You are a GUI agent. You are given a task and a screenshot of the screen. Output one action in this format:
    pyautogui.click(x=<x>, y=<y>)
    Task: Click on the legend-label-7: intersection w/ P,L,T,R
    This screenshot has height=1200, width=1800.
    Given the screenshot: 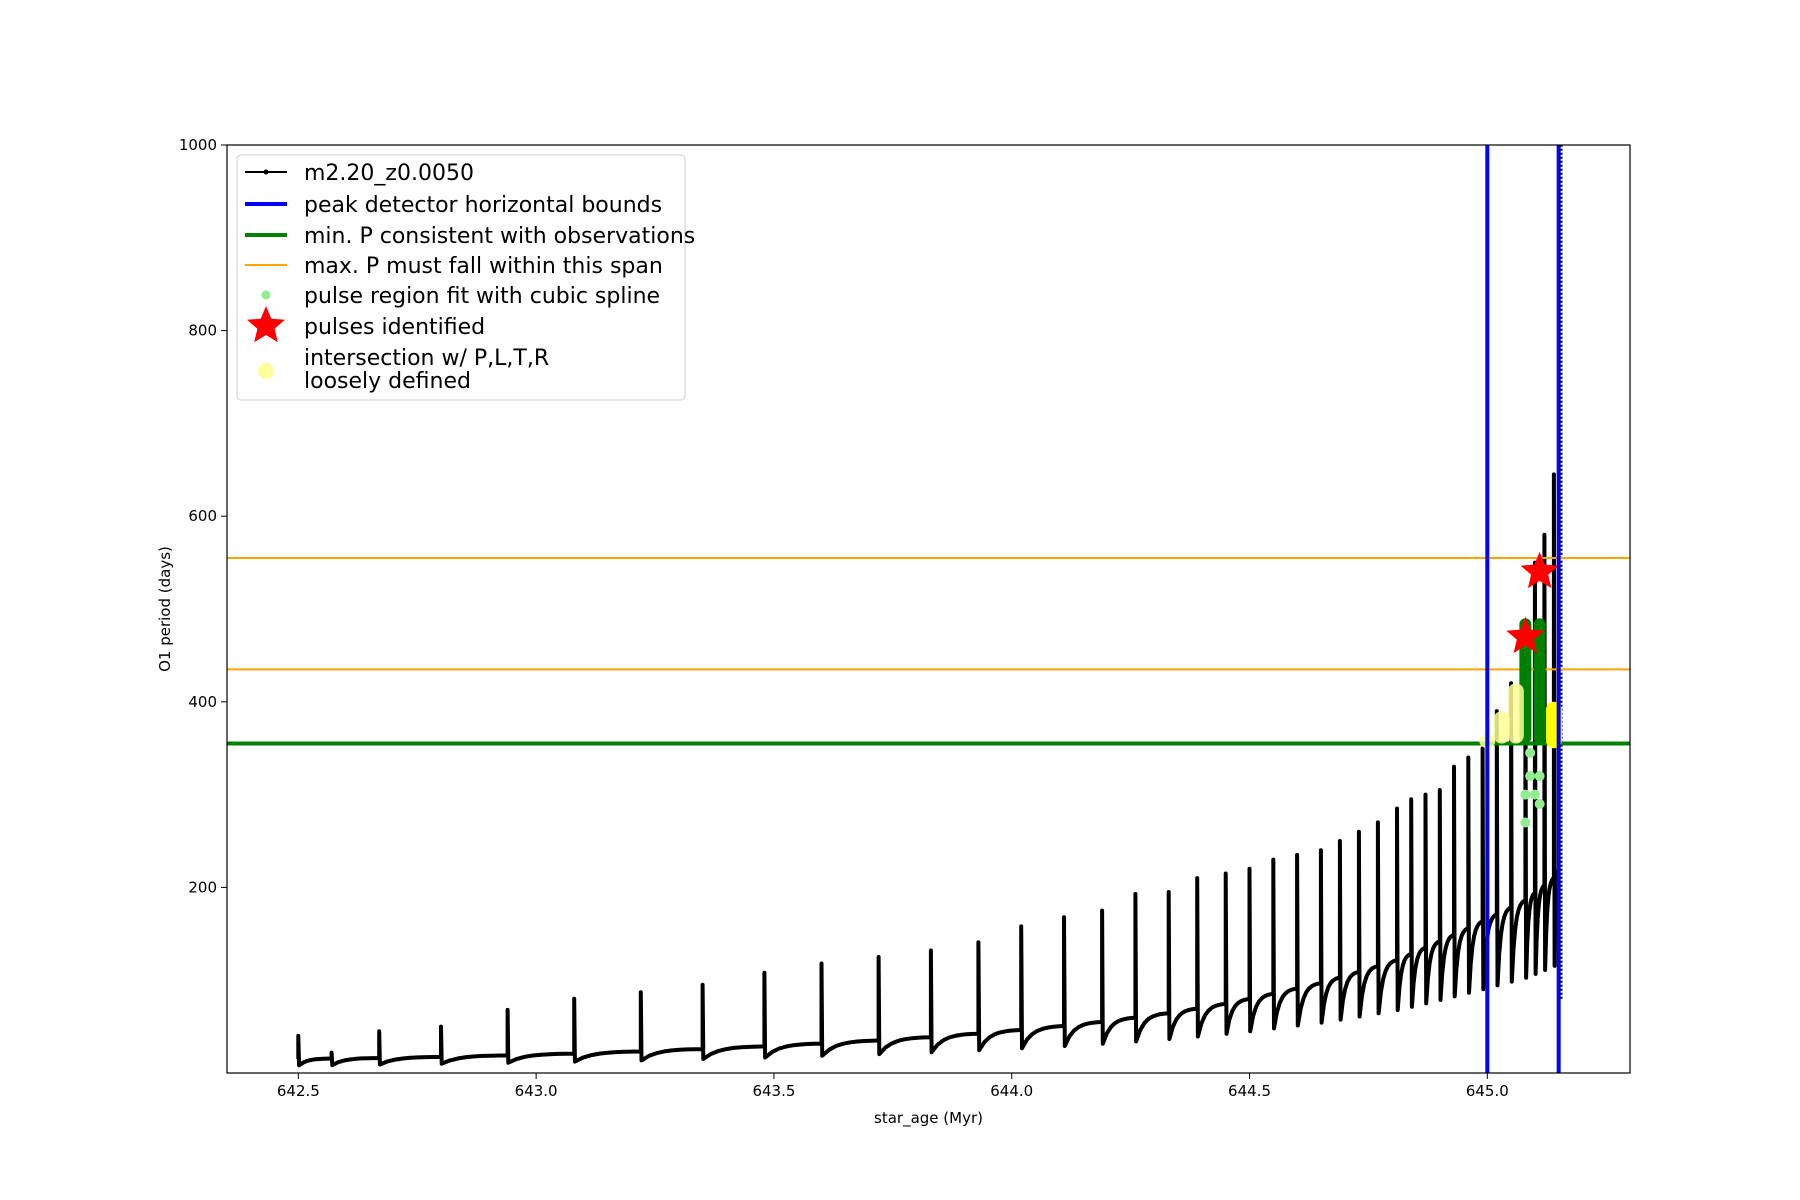 What is the action you would take?
    pyautogui.click(x=426, y=358)
    